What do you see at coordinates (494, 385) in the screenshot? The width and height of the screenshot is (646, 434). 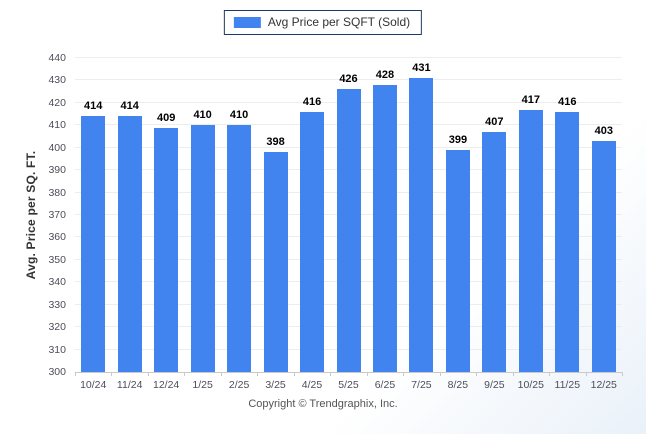 I see `x-axis-tick-label: 9/25` at bounding box center [494, 385].